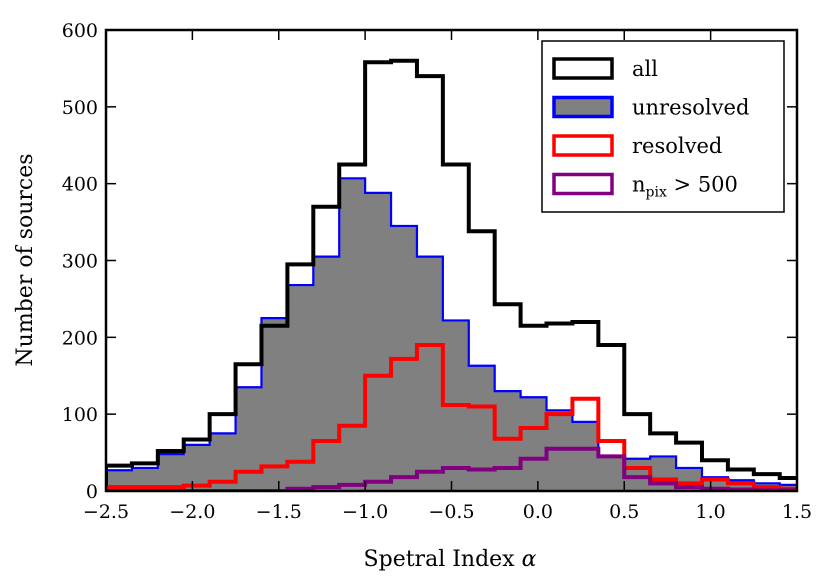  I want to click on legend-label-all: all, so click(645, 69).